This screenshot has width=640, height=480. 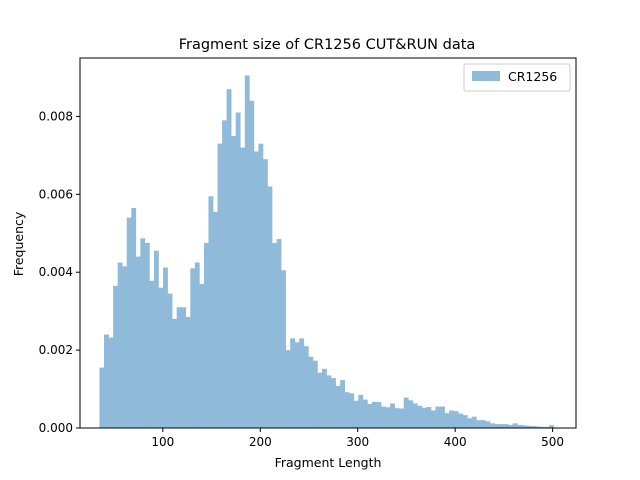 I want to click on legend-label: CR1256, so click(x=532, y=76).